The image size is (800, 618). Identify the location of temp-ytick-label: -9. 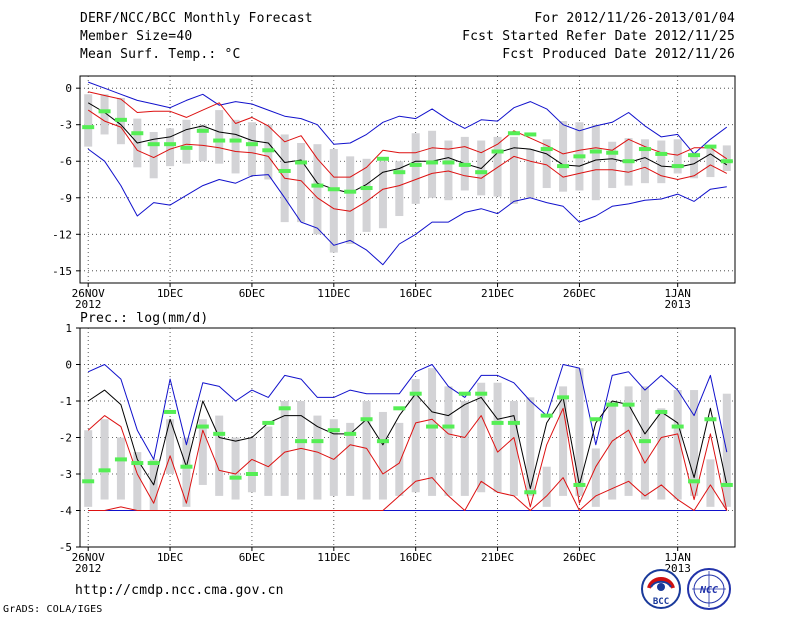
(65, 198).